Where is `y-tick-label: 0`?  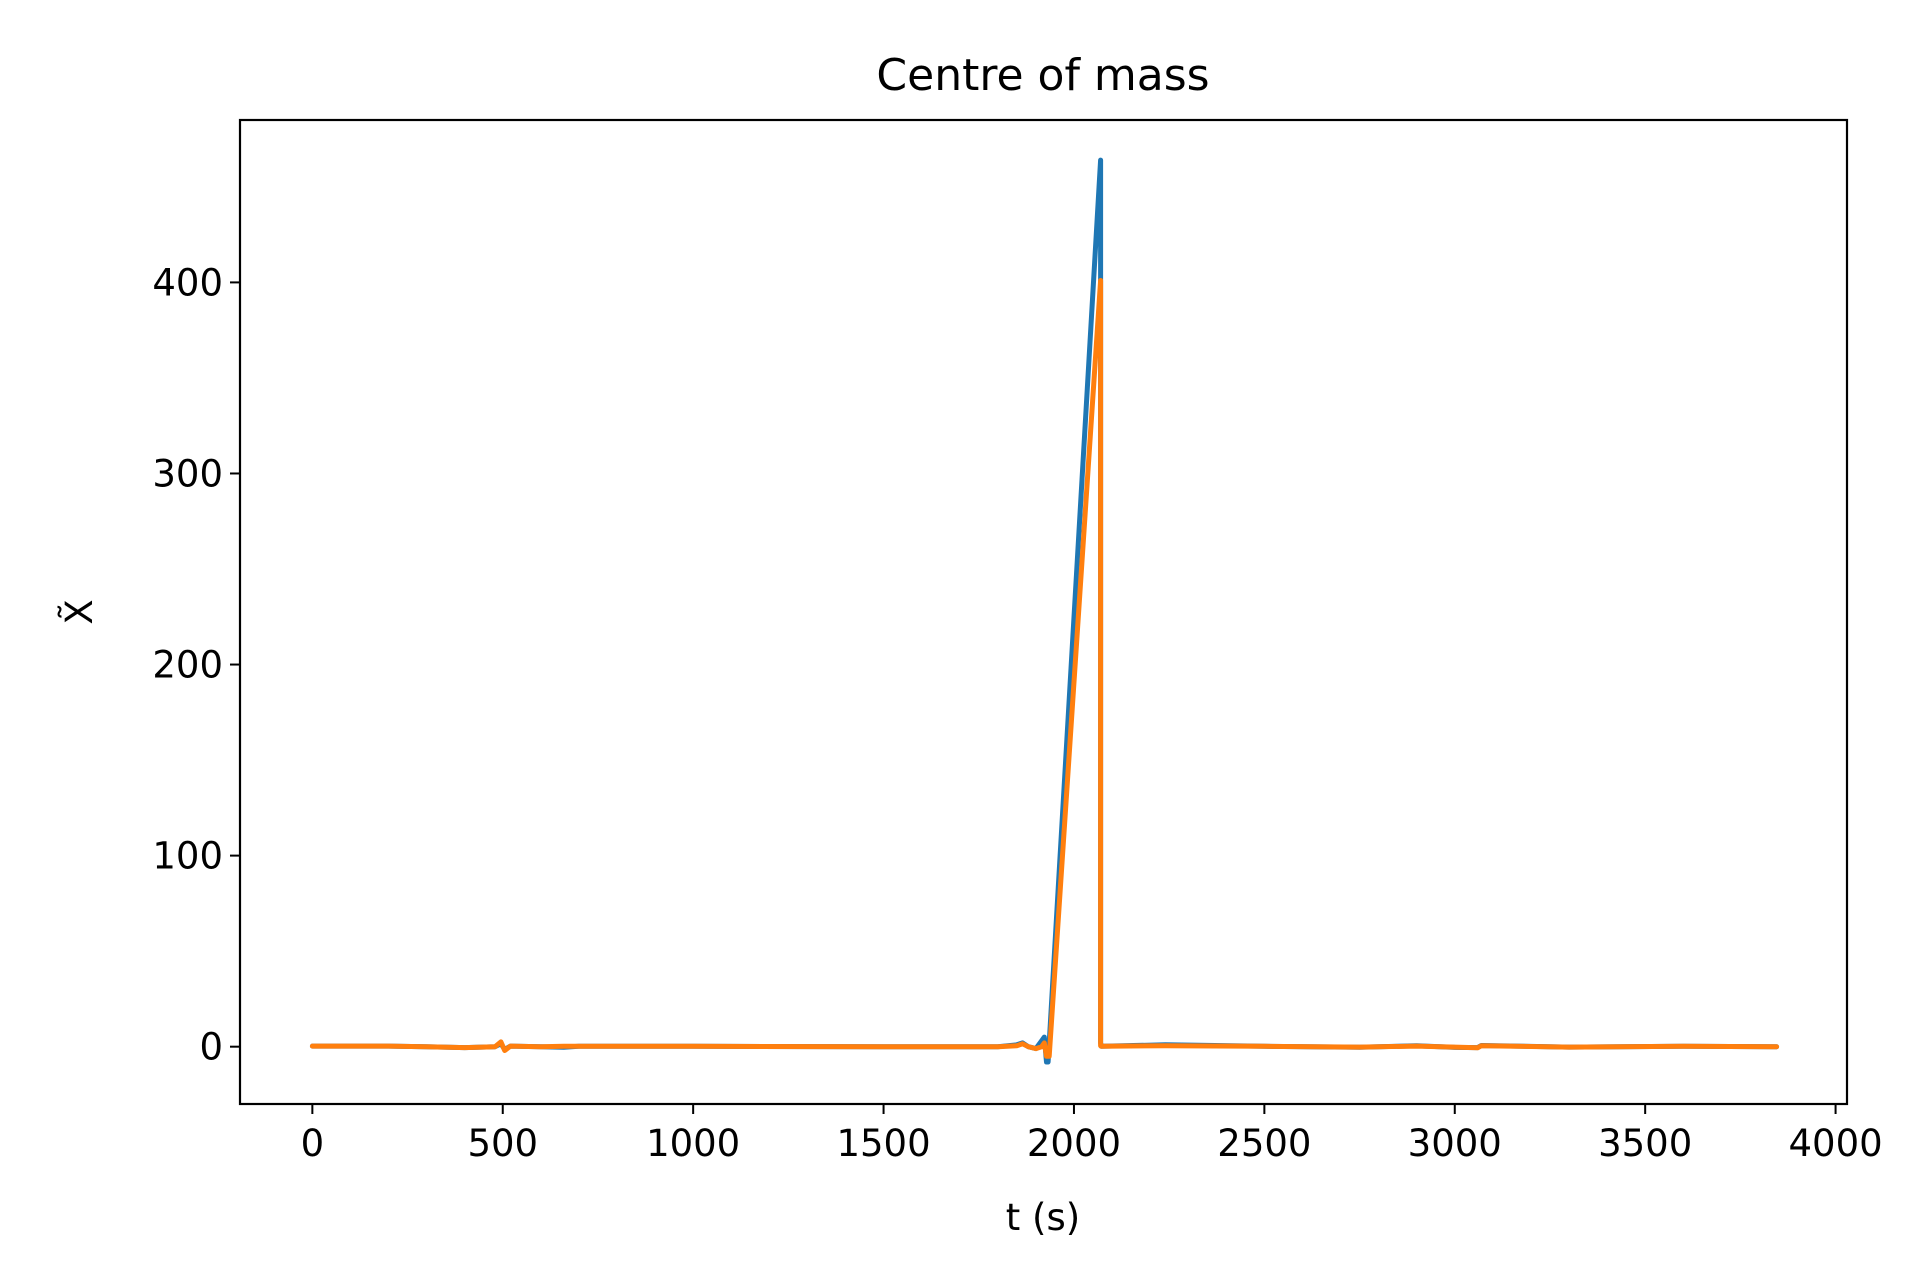
y-tick-label: 0 is located at coordinates (211, 1047).